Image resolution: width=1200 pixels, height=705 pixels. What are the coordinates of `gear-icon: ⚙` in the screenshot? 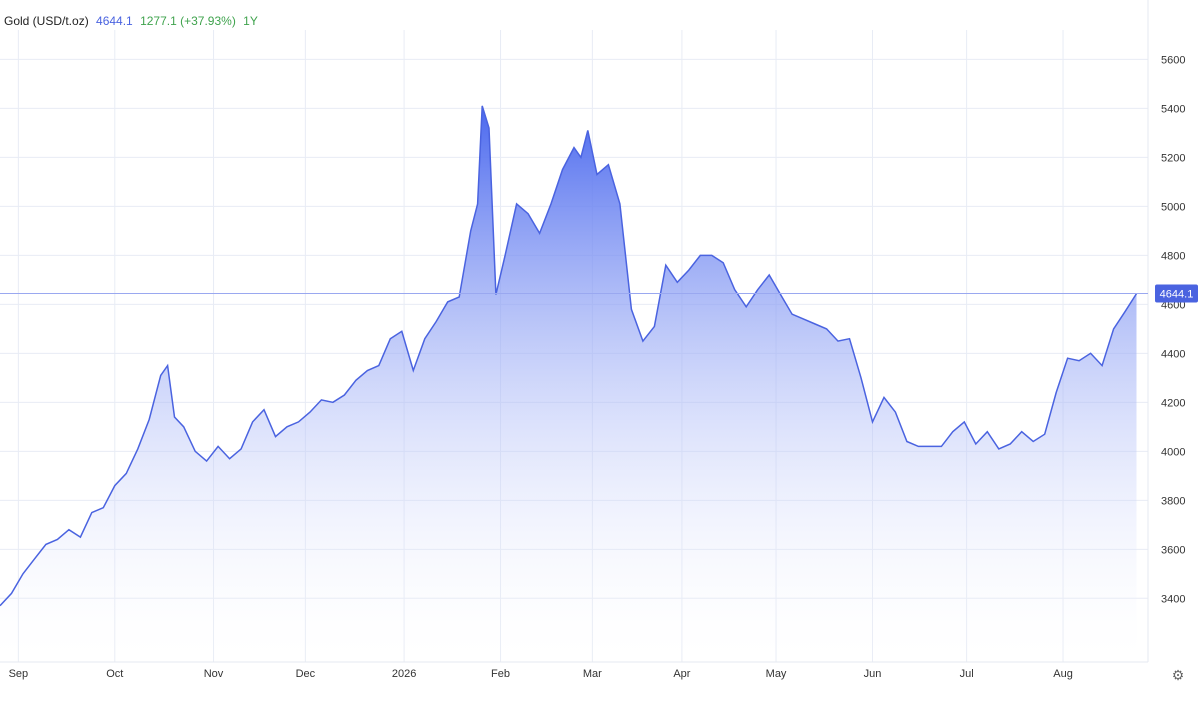 It's located at (1178, 675).